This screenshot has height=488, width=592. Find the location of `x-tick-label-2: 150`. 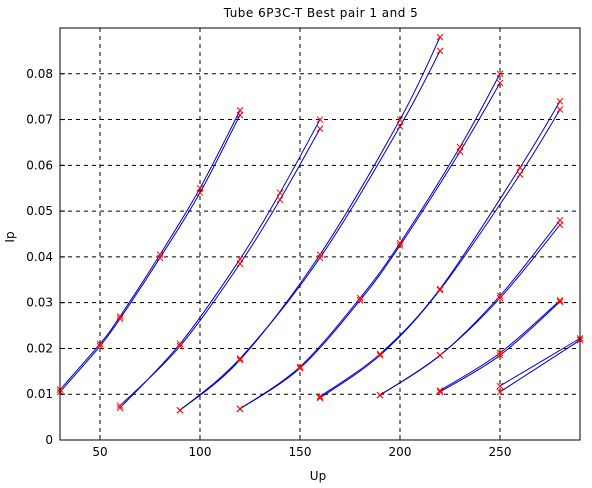

x-tick-label-2: 150 is located at coordinates (300, 452).